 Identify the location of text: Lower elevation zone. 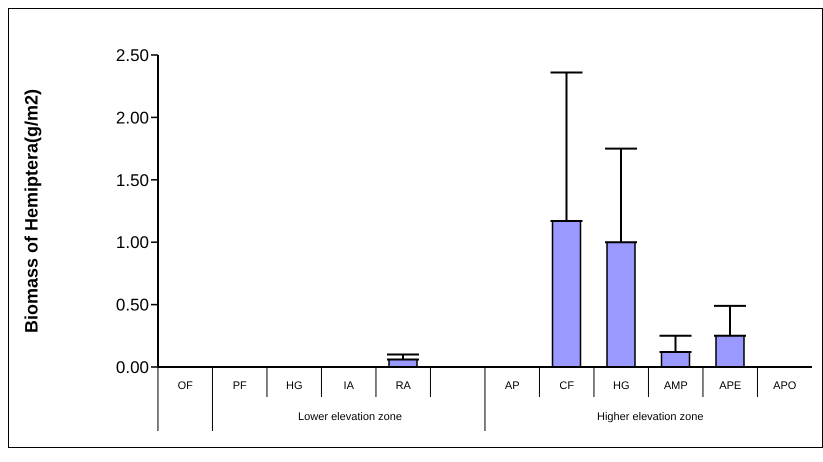
(350, 417).